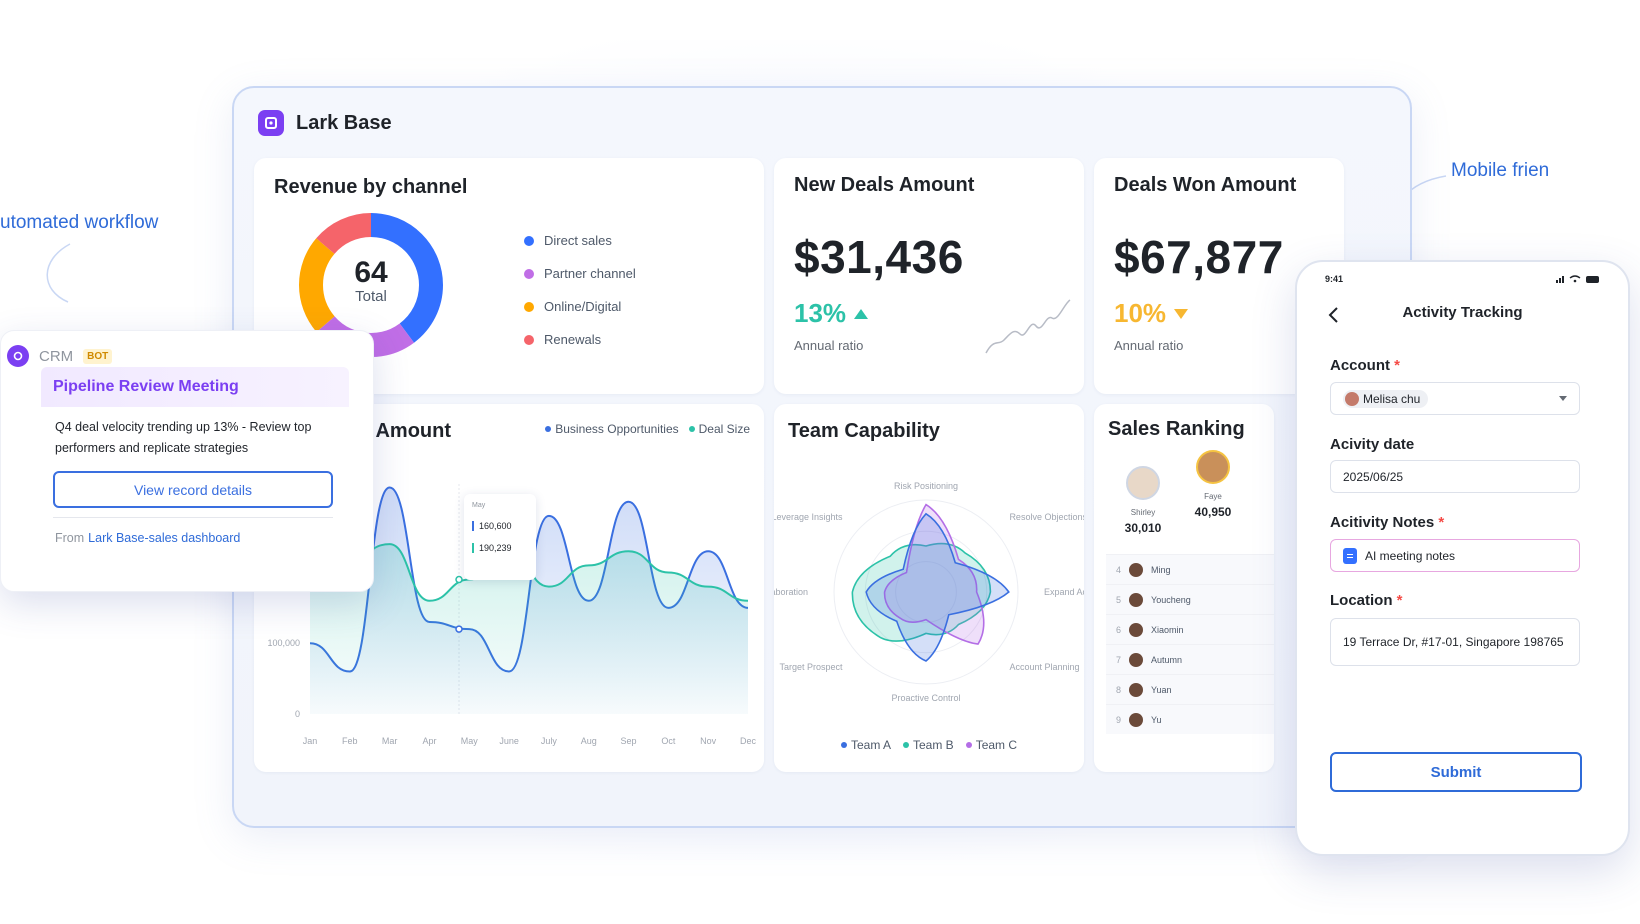 This screenshot has height=924, width=1640. I want to click on revenue-card-title: Revenue by channel, so click(371, 187).